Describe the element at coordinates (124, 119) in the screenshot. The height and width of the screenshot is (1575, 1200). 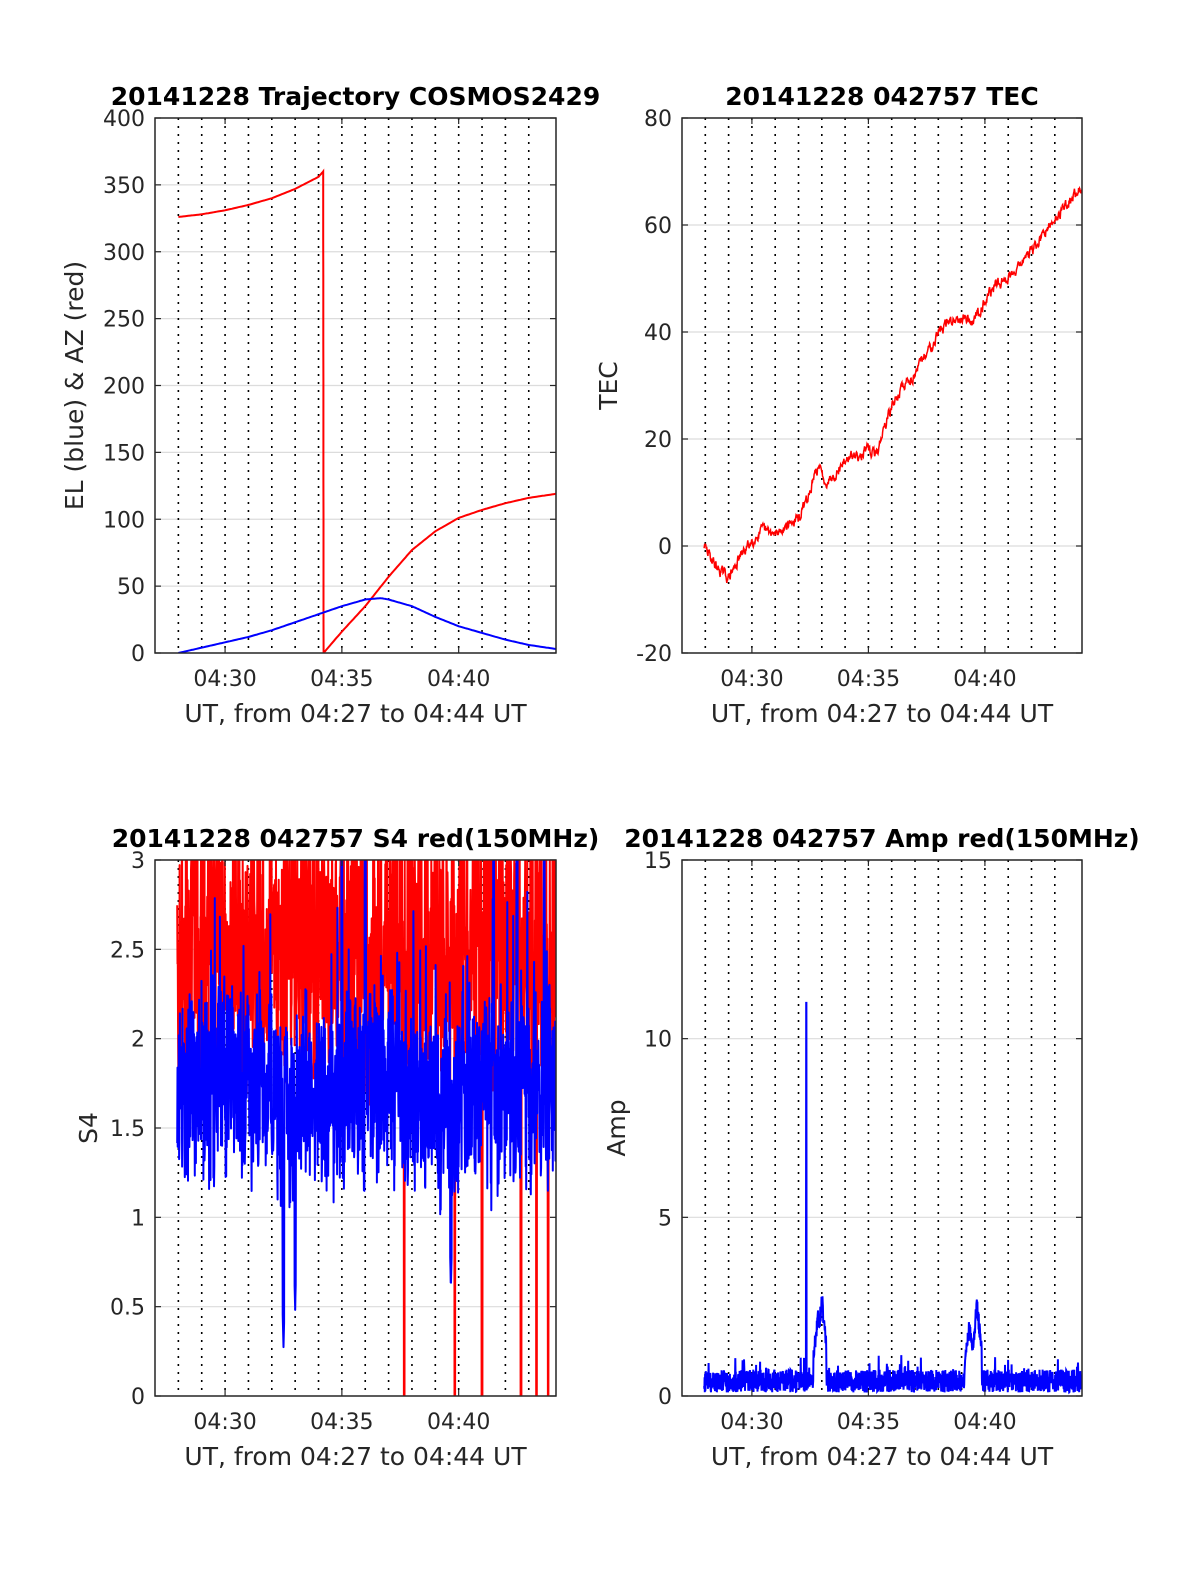
I see `y-tick-label: 400` at that location.